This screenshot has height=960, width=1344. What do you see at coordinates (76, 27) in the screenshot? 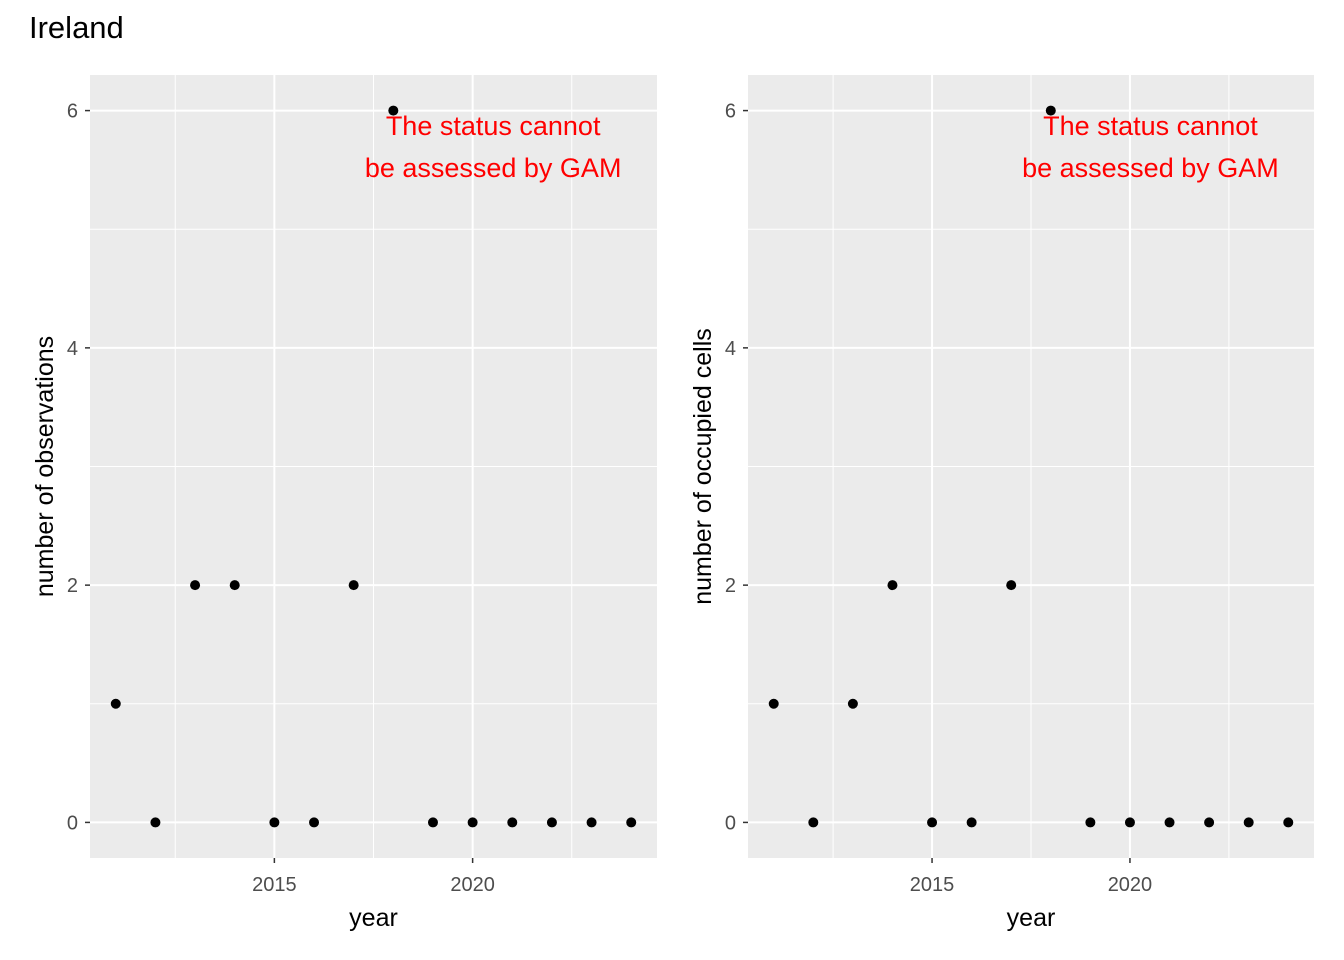
I see `page-title: Ireland` at bounding box center [76, 27].